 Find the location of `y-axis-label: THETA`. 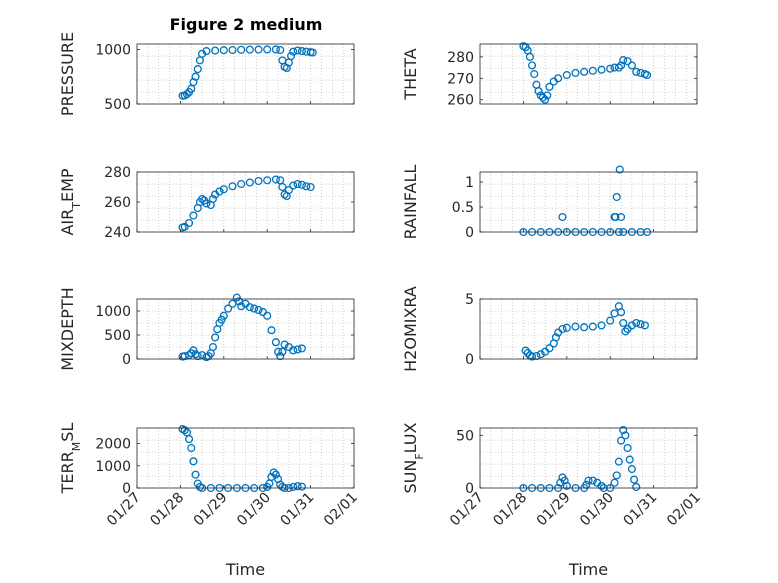

y-axis-label: THETA is located at coordinates (410, 74).